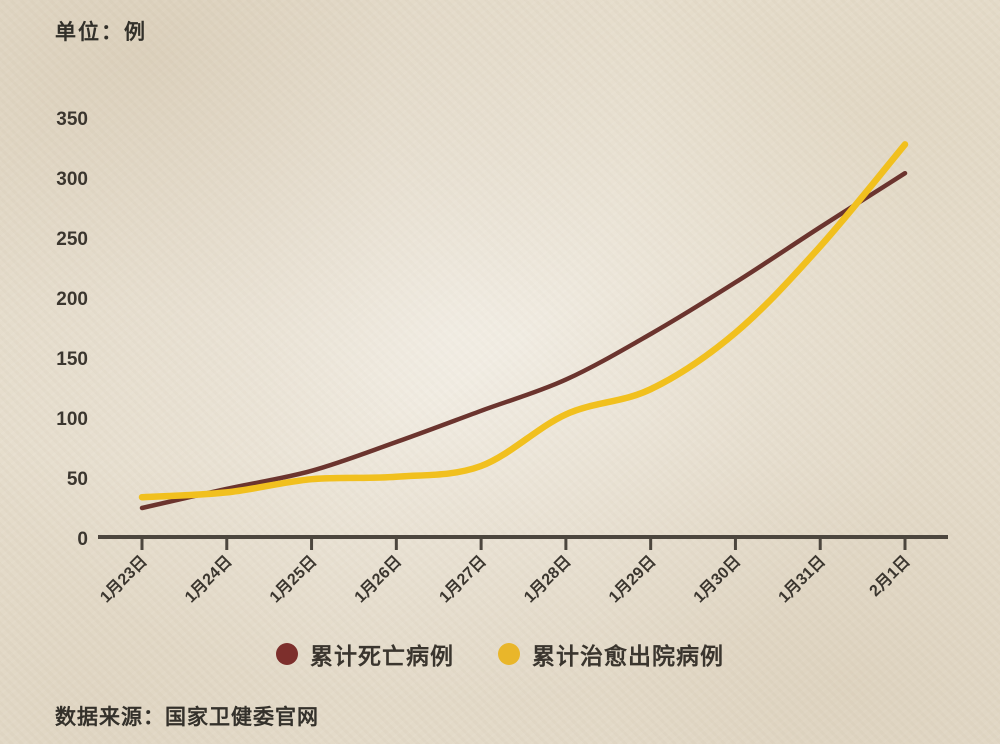  I want to click on x-tick-label: 1月29日, so click(632, 579).